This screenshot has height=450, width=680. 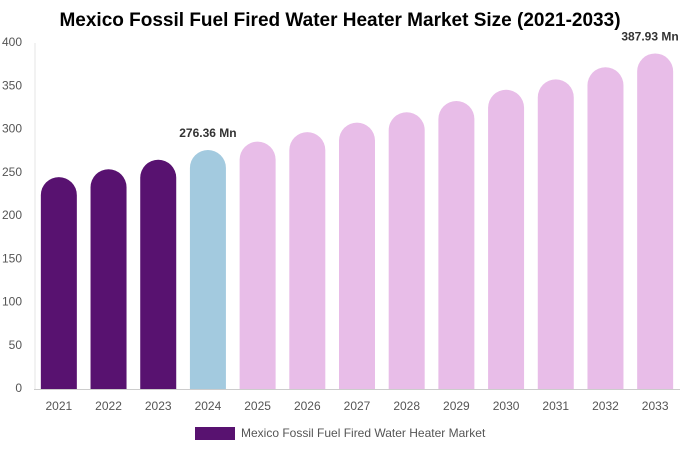 What do you see at coordinates (406, 406) in the screenshot?
I see `x-tick-label: 2028` at bounding box center [406, 406].